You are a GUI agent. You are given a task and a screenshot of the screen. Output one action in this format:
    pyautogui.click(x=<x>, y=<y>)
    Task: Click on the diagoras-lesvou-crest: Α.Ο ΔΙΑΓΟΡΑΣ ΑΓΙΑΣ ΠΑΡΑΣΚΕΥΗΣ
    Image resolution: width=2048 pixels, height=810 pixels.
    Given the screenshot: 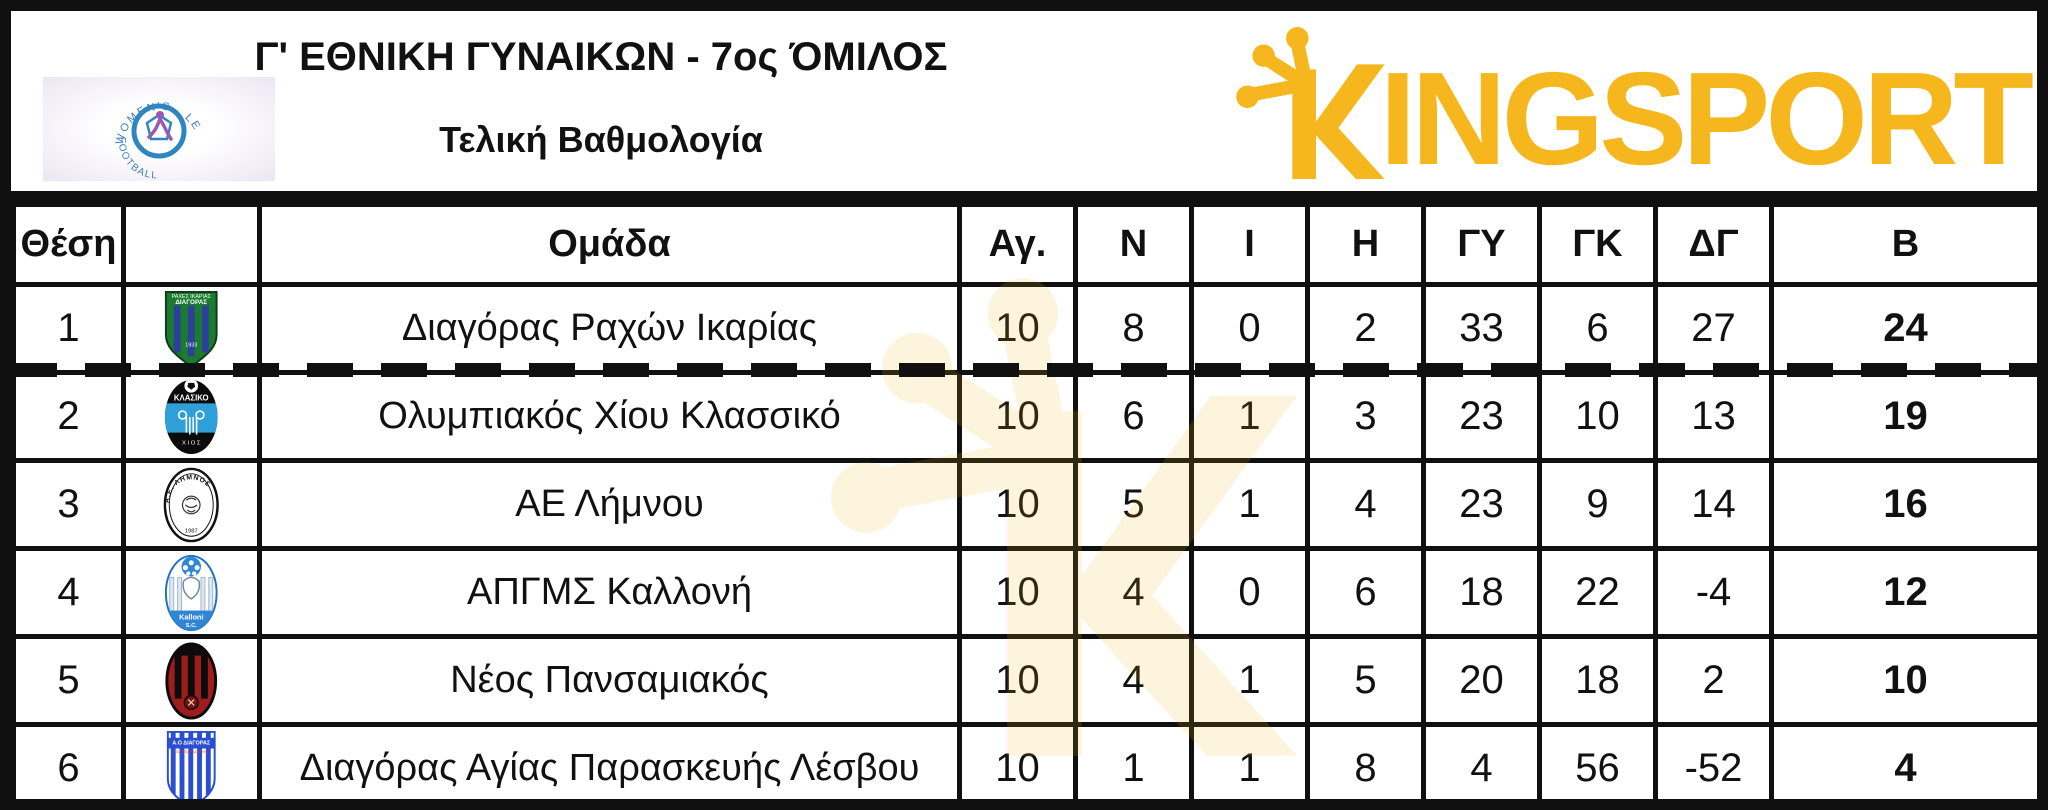 What is the action you would take?
    pyautogui.click(x=191, y=764)
    